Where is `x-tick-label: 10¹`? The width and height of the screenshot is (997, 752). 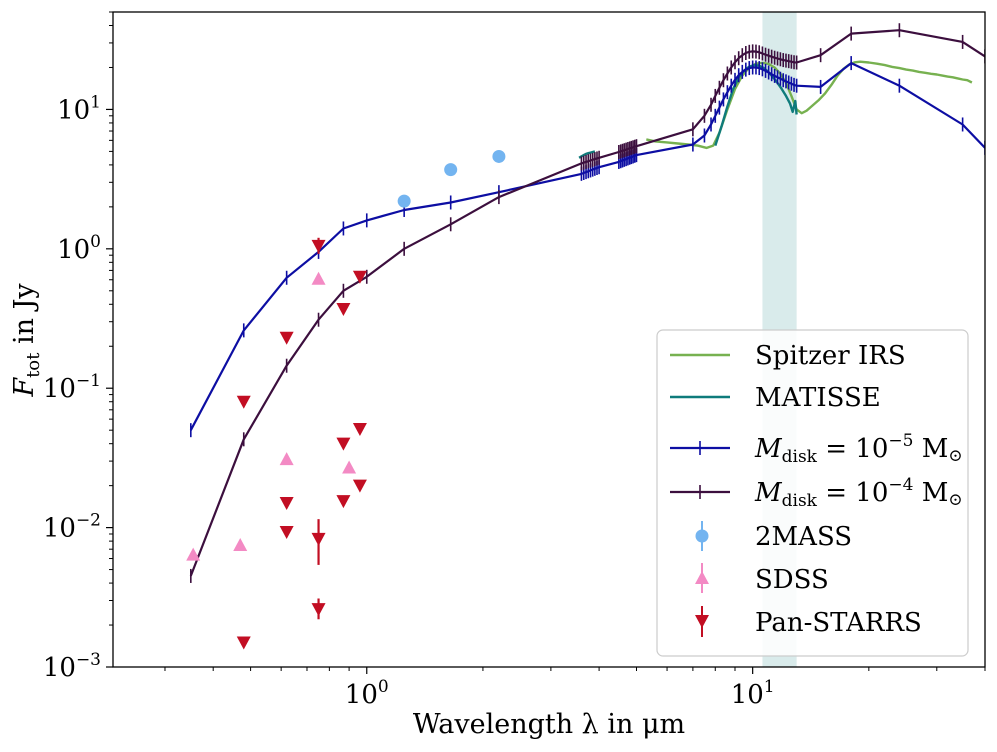 x-tick-label: 10¹ is located at coordinates (753, 693).